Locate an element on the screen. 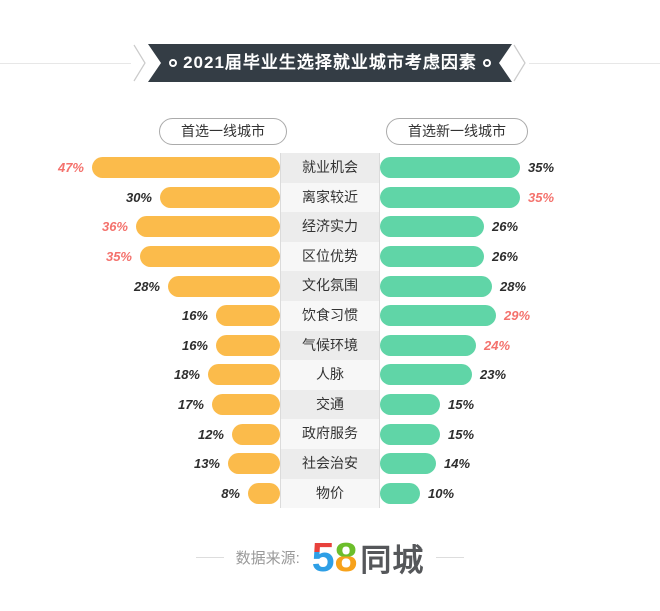 The image size is (660, 611). ribbon-dot-right-icon is located at coordinates (487, 63).